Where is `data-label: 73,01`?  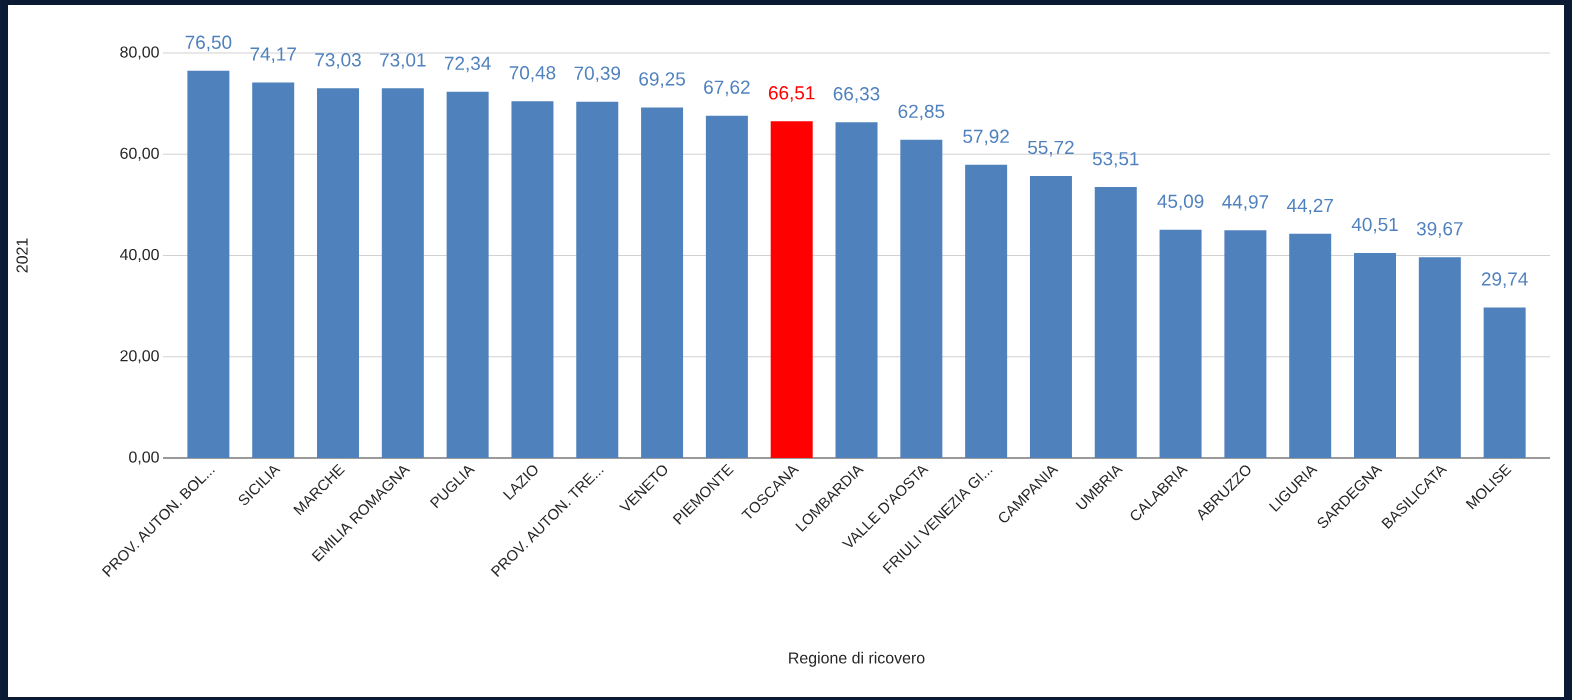 data-label: 73,01 is located at coordinates (403, 61).